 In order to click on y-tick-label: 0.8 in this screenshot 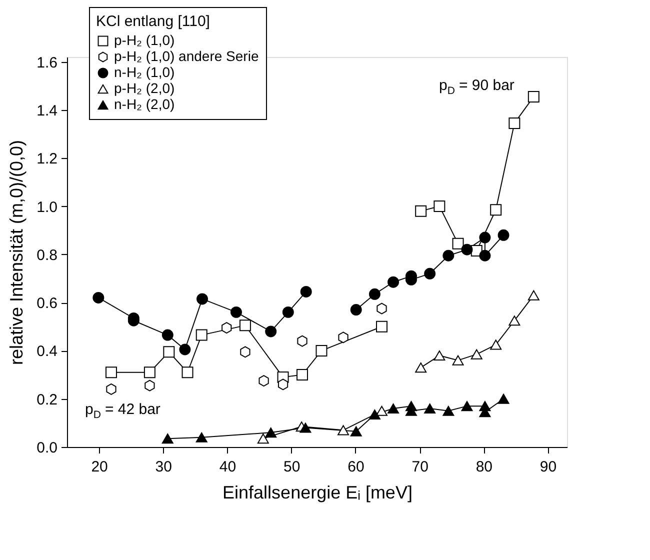, I will do `click(47, 255)`.